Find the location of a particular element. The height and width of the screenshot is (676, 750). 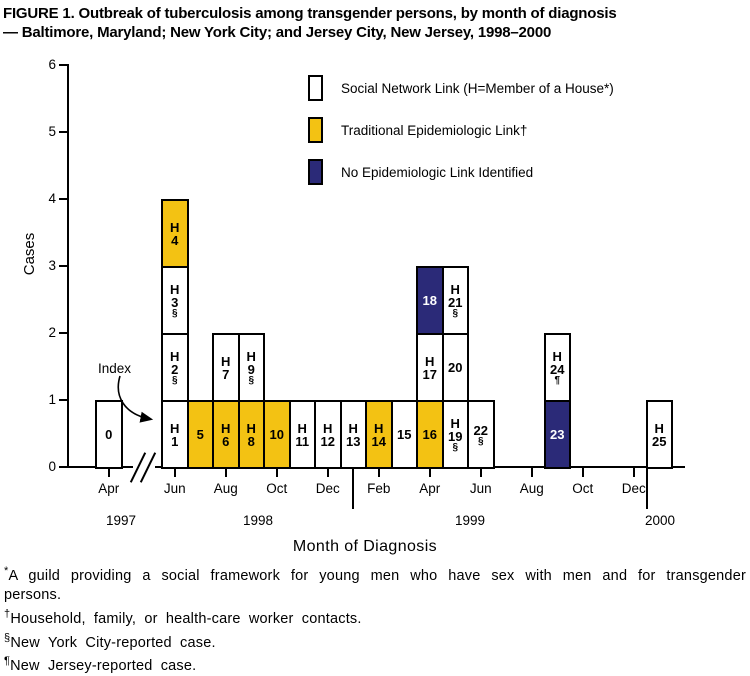

case-box-H2: H 2 § is located at coordinates (175, 367).